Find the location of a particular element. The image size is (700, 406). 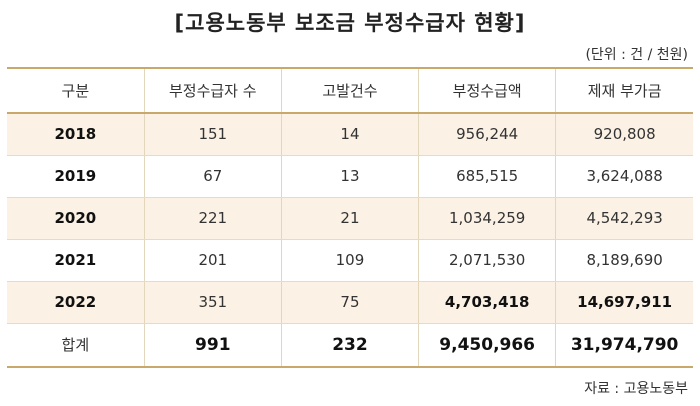

total-row: 합계 991 232 9,450,966 31,974,790 is located at coordinates (350, 345).